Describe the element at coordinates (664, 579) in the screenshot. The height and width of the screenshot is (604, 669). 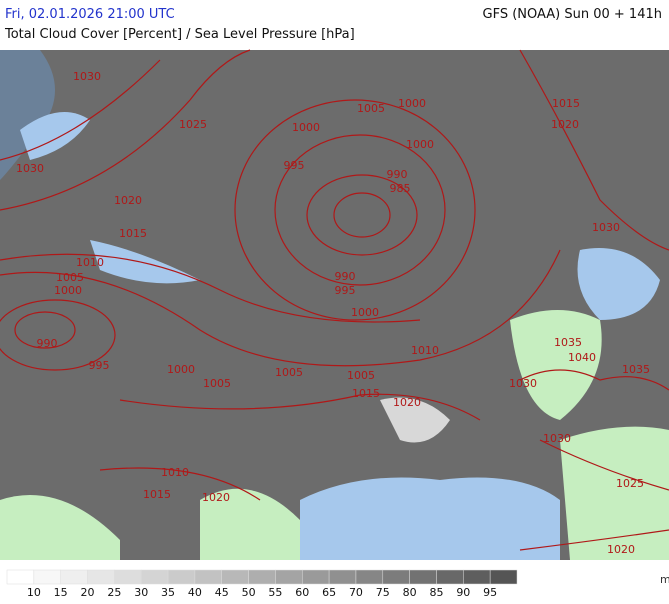
I see `logo: m` at that location.